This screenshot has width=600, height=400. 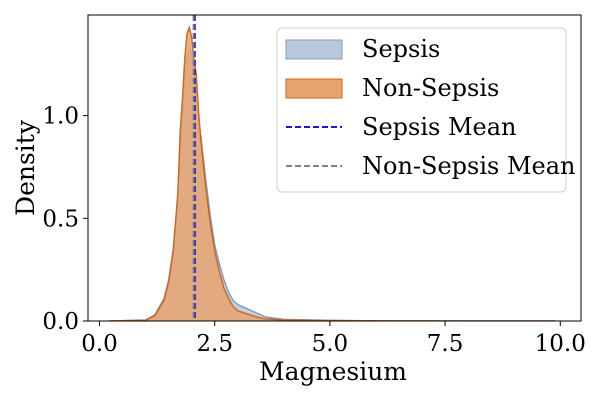 What do you see at coordinates (333, 371) in the screenshot?
I see `x-axis-label: Magnesium` at bounding box center [333, 371].